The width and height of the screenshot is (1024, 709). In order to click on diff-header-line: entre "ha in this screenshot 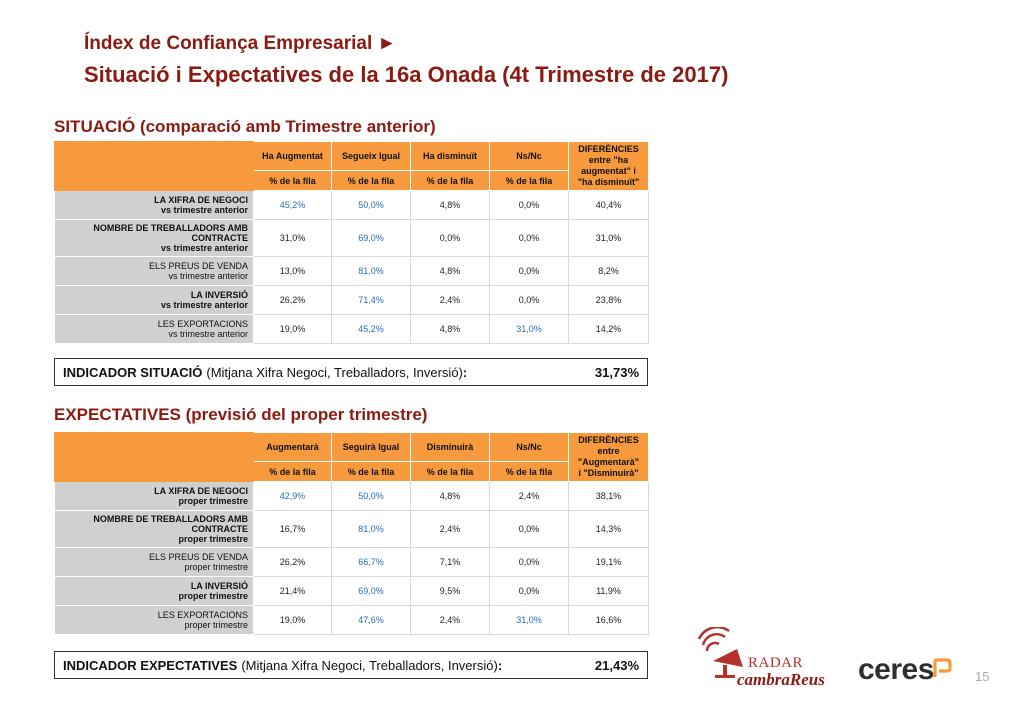, I will do `click(608, 160)`.